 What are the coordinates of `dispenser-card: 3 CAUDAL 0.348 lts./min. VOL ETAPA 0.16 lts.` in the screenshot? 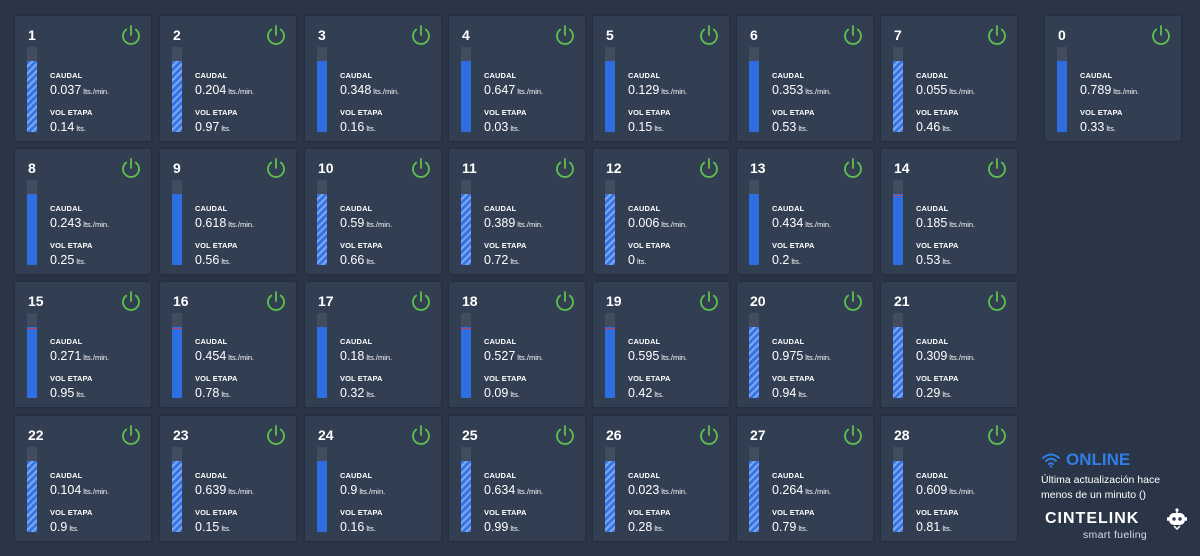 It's located at (373, 78).